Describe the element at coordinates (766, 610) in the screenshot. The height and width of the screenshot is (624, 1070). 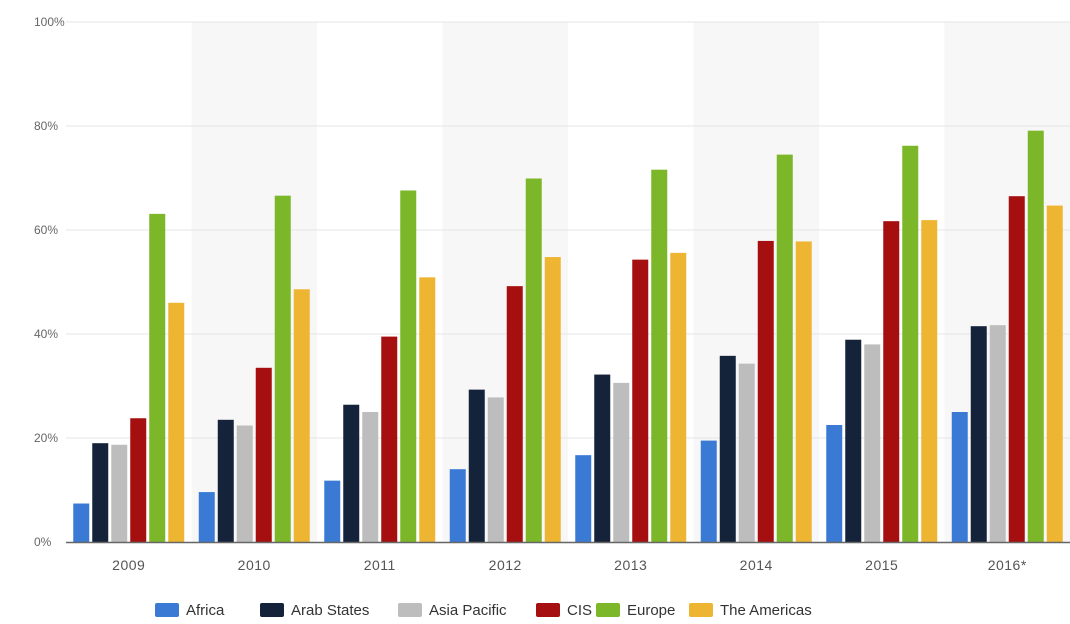
I see `legend-label: The Americas` at that location.